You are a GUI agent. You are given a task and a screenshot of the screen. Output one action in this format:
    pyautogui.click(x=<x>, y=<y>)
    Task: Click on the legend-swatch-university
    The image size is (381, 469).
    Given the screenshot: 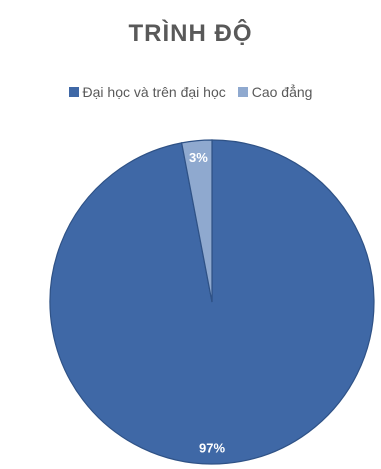 What is the action you would take?
    pyautogui.click(x=73, y=92)
    